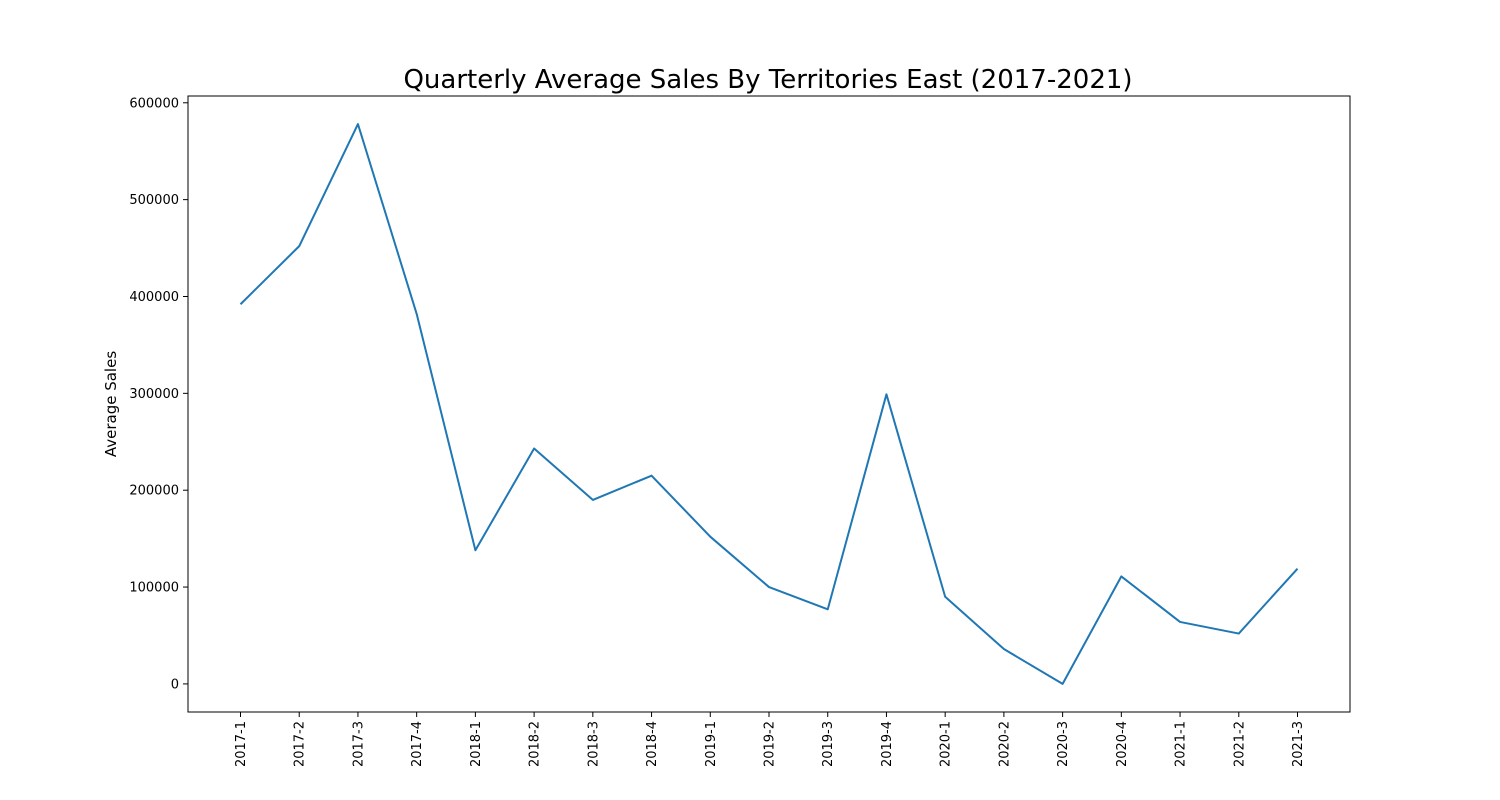 The width and height of the screenshot is (1500, 800). What do you see at coordinates (417, 744) in the screenshot?
I see `x-tick-label: 2017-4` at bounding box center [417, 744].